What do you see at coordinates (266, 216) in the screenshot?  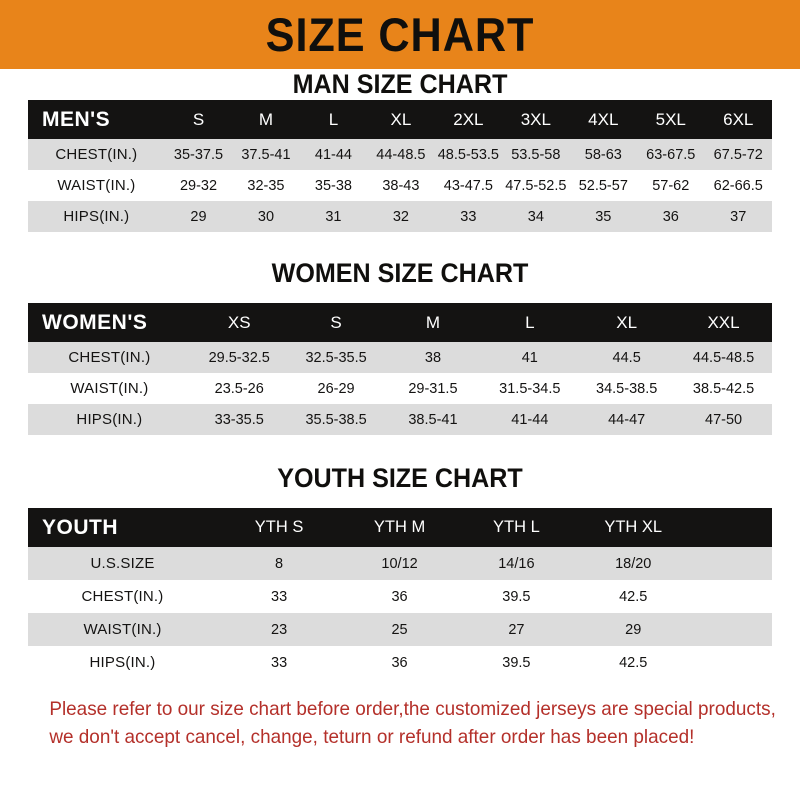 I see `men-cell-2-1: 30` at bounding box center [266, 216].